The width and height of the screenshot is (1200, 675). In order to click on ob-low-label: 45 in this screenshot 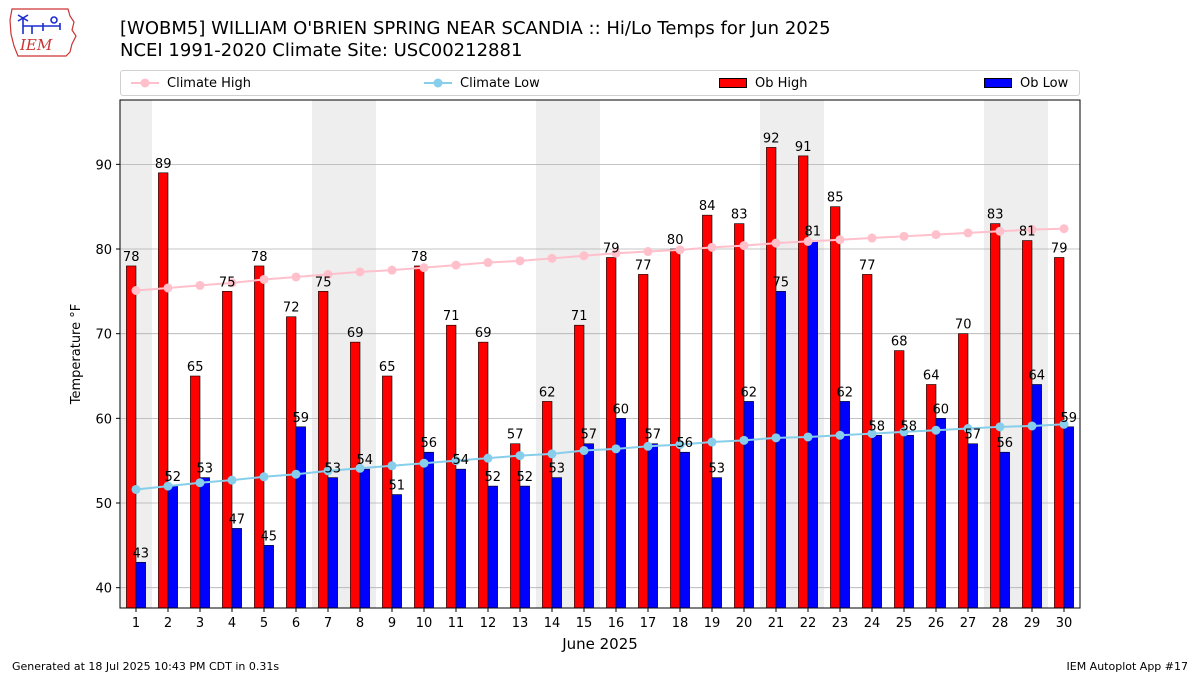, I will do `click(269, 536)`.